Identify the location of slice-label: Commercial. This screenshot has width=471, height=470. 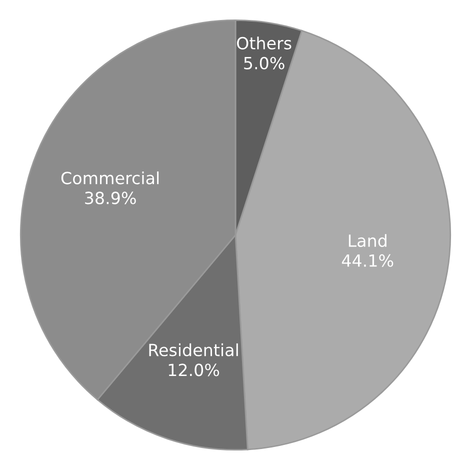
(110, 177).